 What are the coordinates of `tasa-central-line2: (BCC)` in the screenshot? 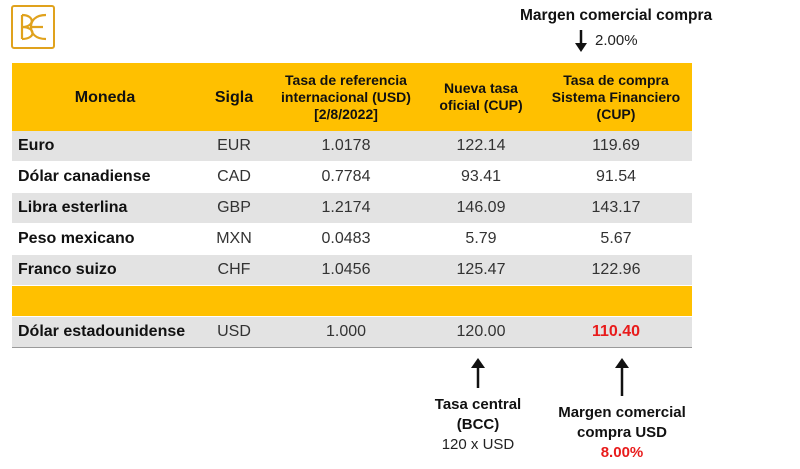 It's located at (478, 424).